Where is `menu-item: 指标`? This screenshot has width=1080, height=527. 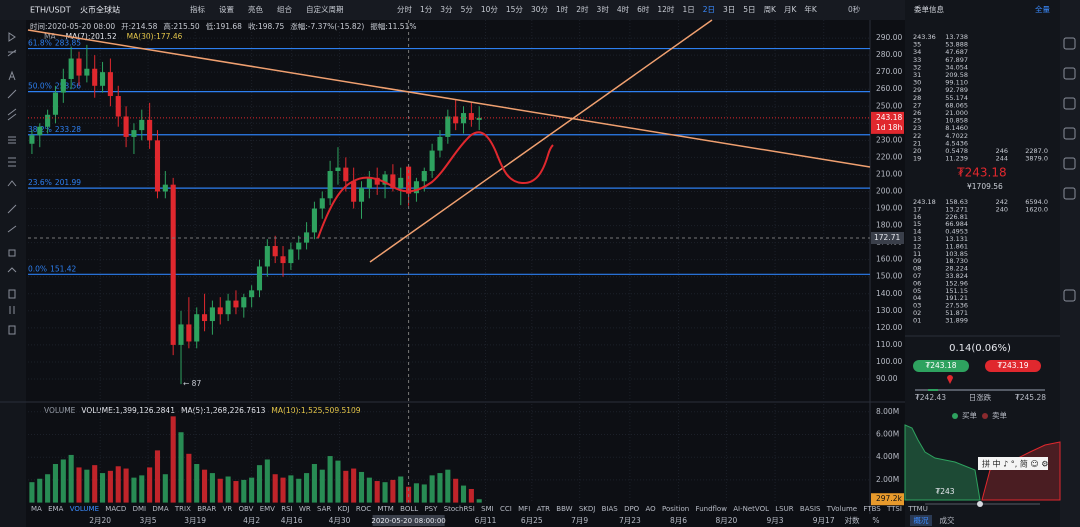 menu-item: 指标 is located at coordinates (197, 9).